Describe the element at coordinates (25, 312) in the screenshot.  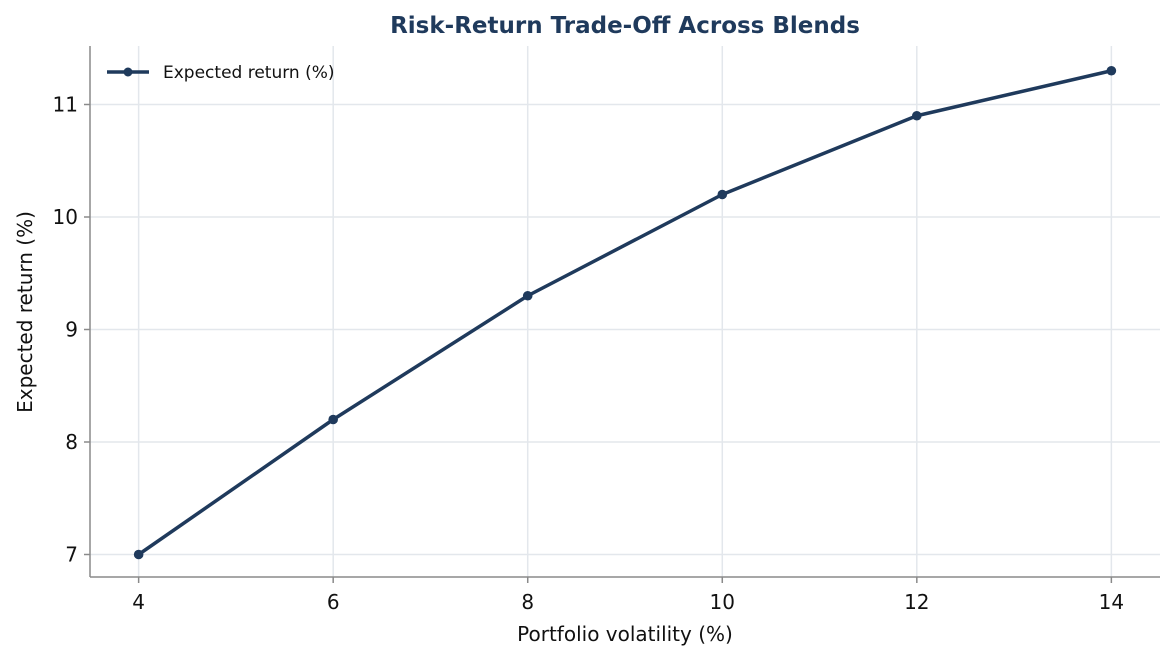
I see `y-axis-label: Expected return (%)` at that location.